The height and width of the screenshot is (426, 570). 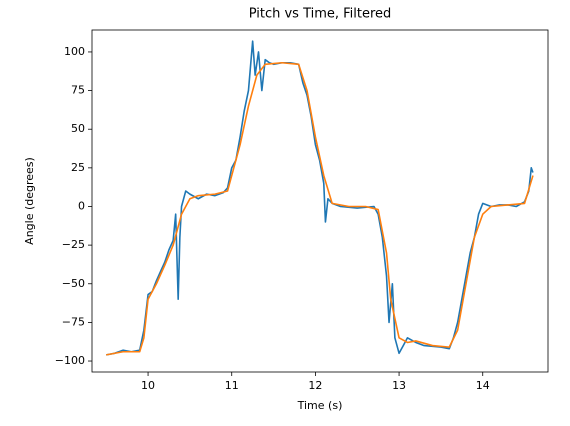 What do you see at coordinates (74, 51) in the screenshot?
I see `y-tick-label: 100` at bounding box center [74, 51].